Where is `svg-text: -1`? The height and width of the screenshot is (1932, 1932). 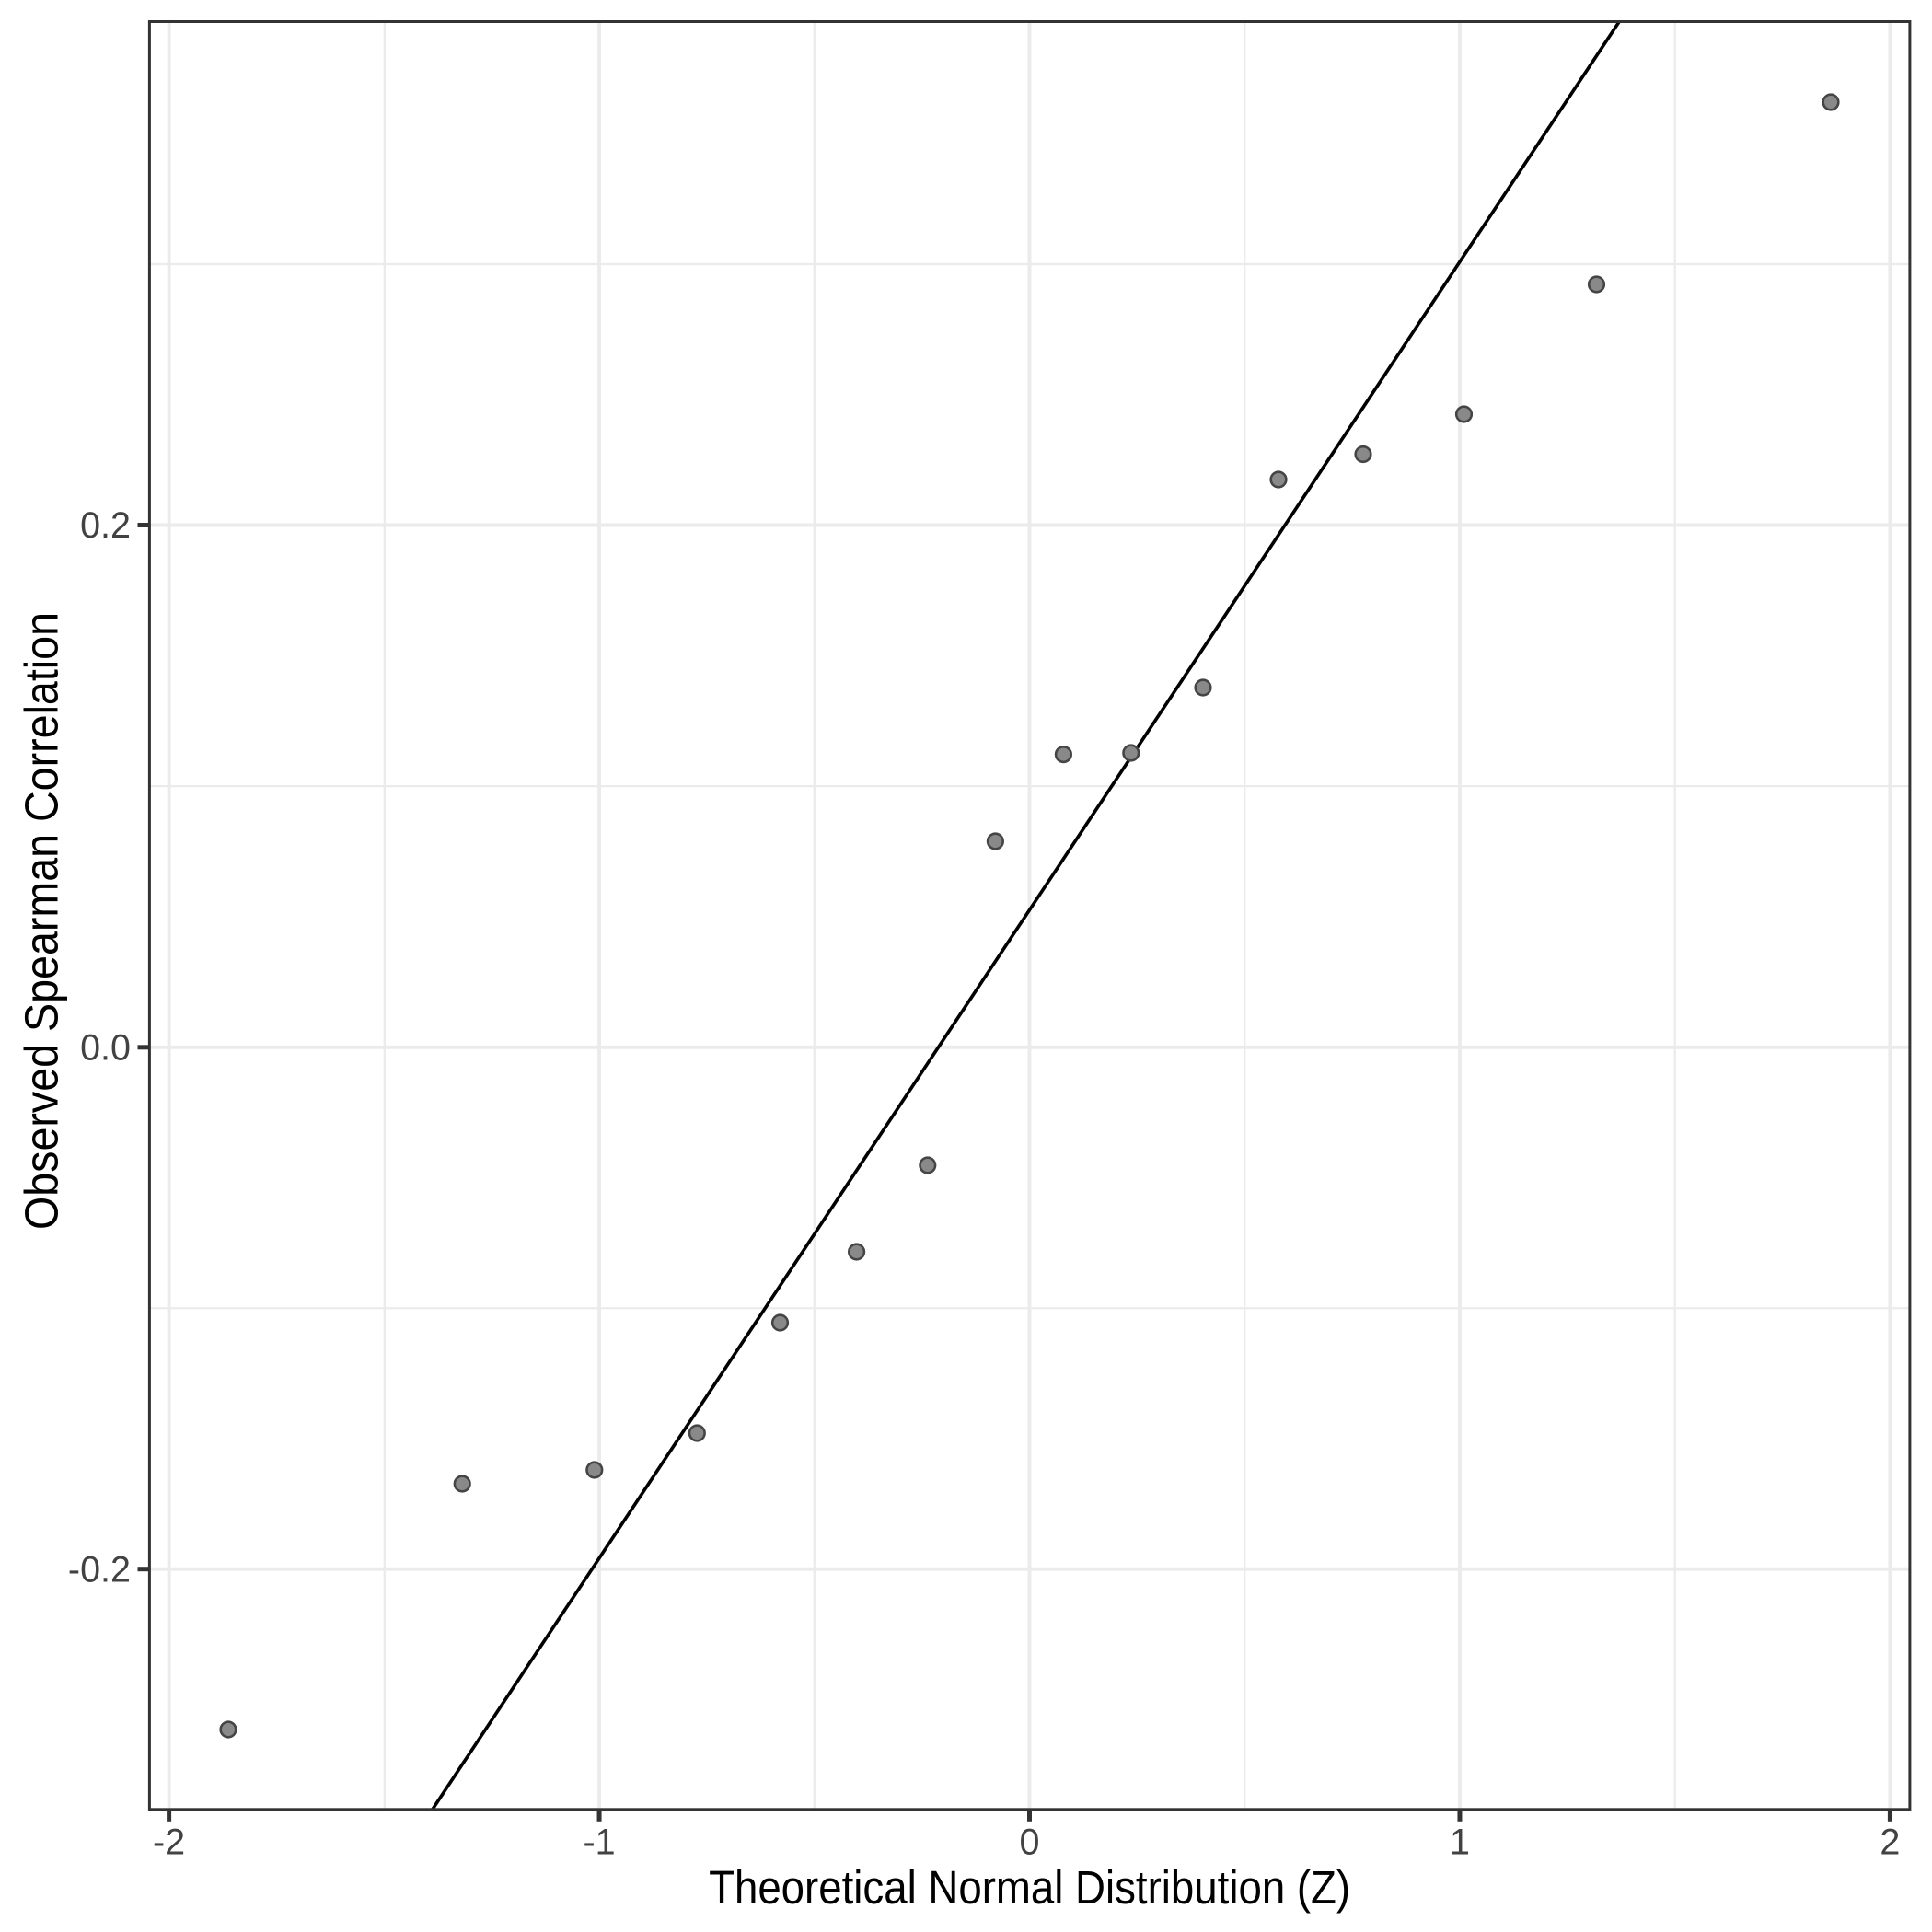 svg-text: -1 is located at coordinates (599, 1843).